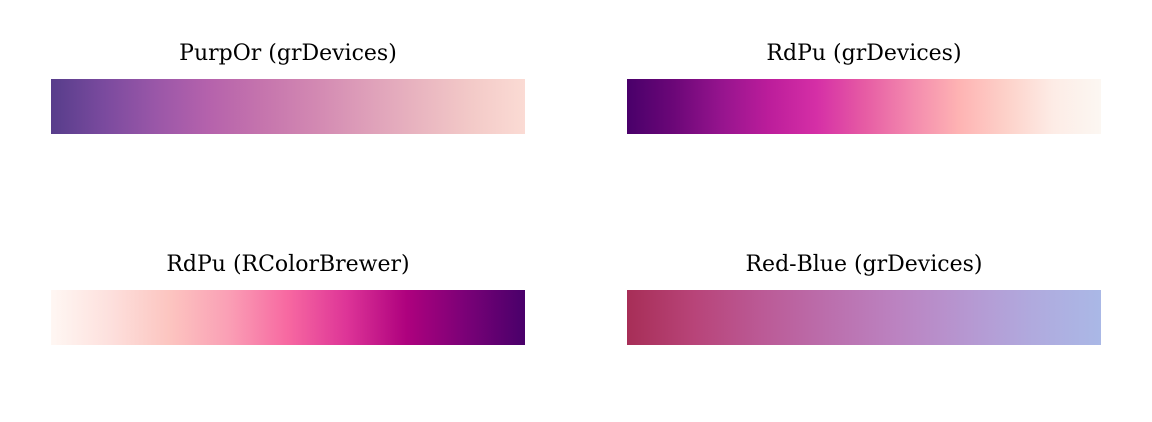 The width and height of the screenshot is (1152, 422). I want to click on palette-panel-purpor-grdevices: PurpOr (grDevices), so click(288, 85).